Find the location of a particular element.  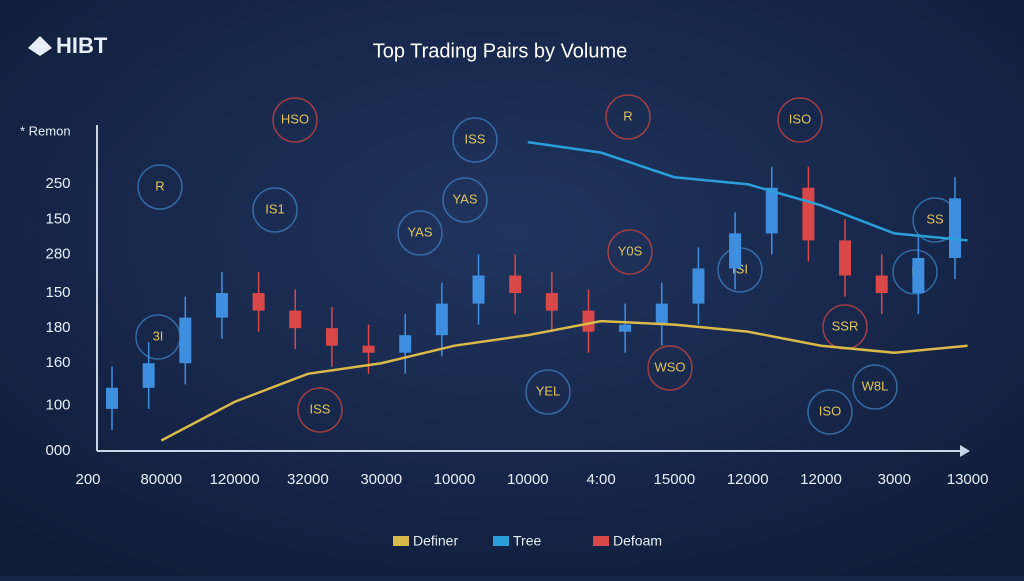

legend: Definer Tree Defoam is located at coordinates (527, 541).